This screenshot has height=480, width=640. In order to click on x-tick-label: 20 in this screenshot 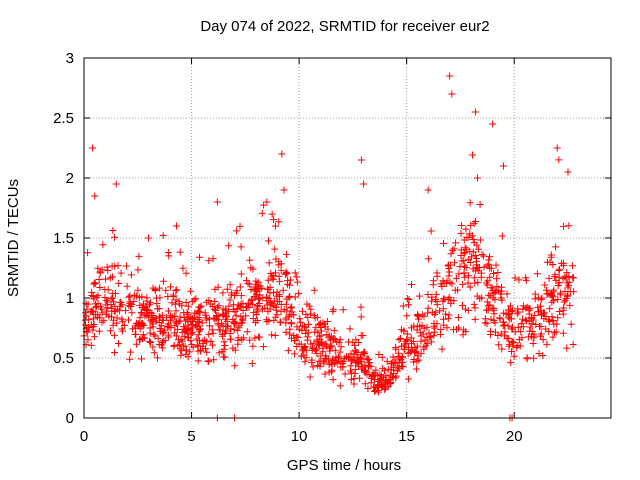, I will do `click(514, 436)`.